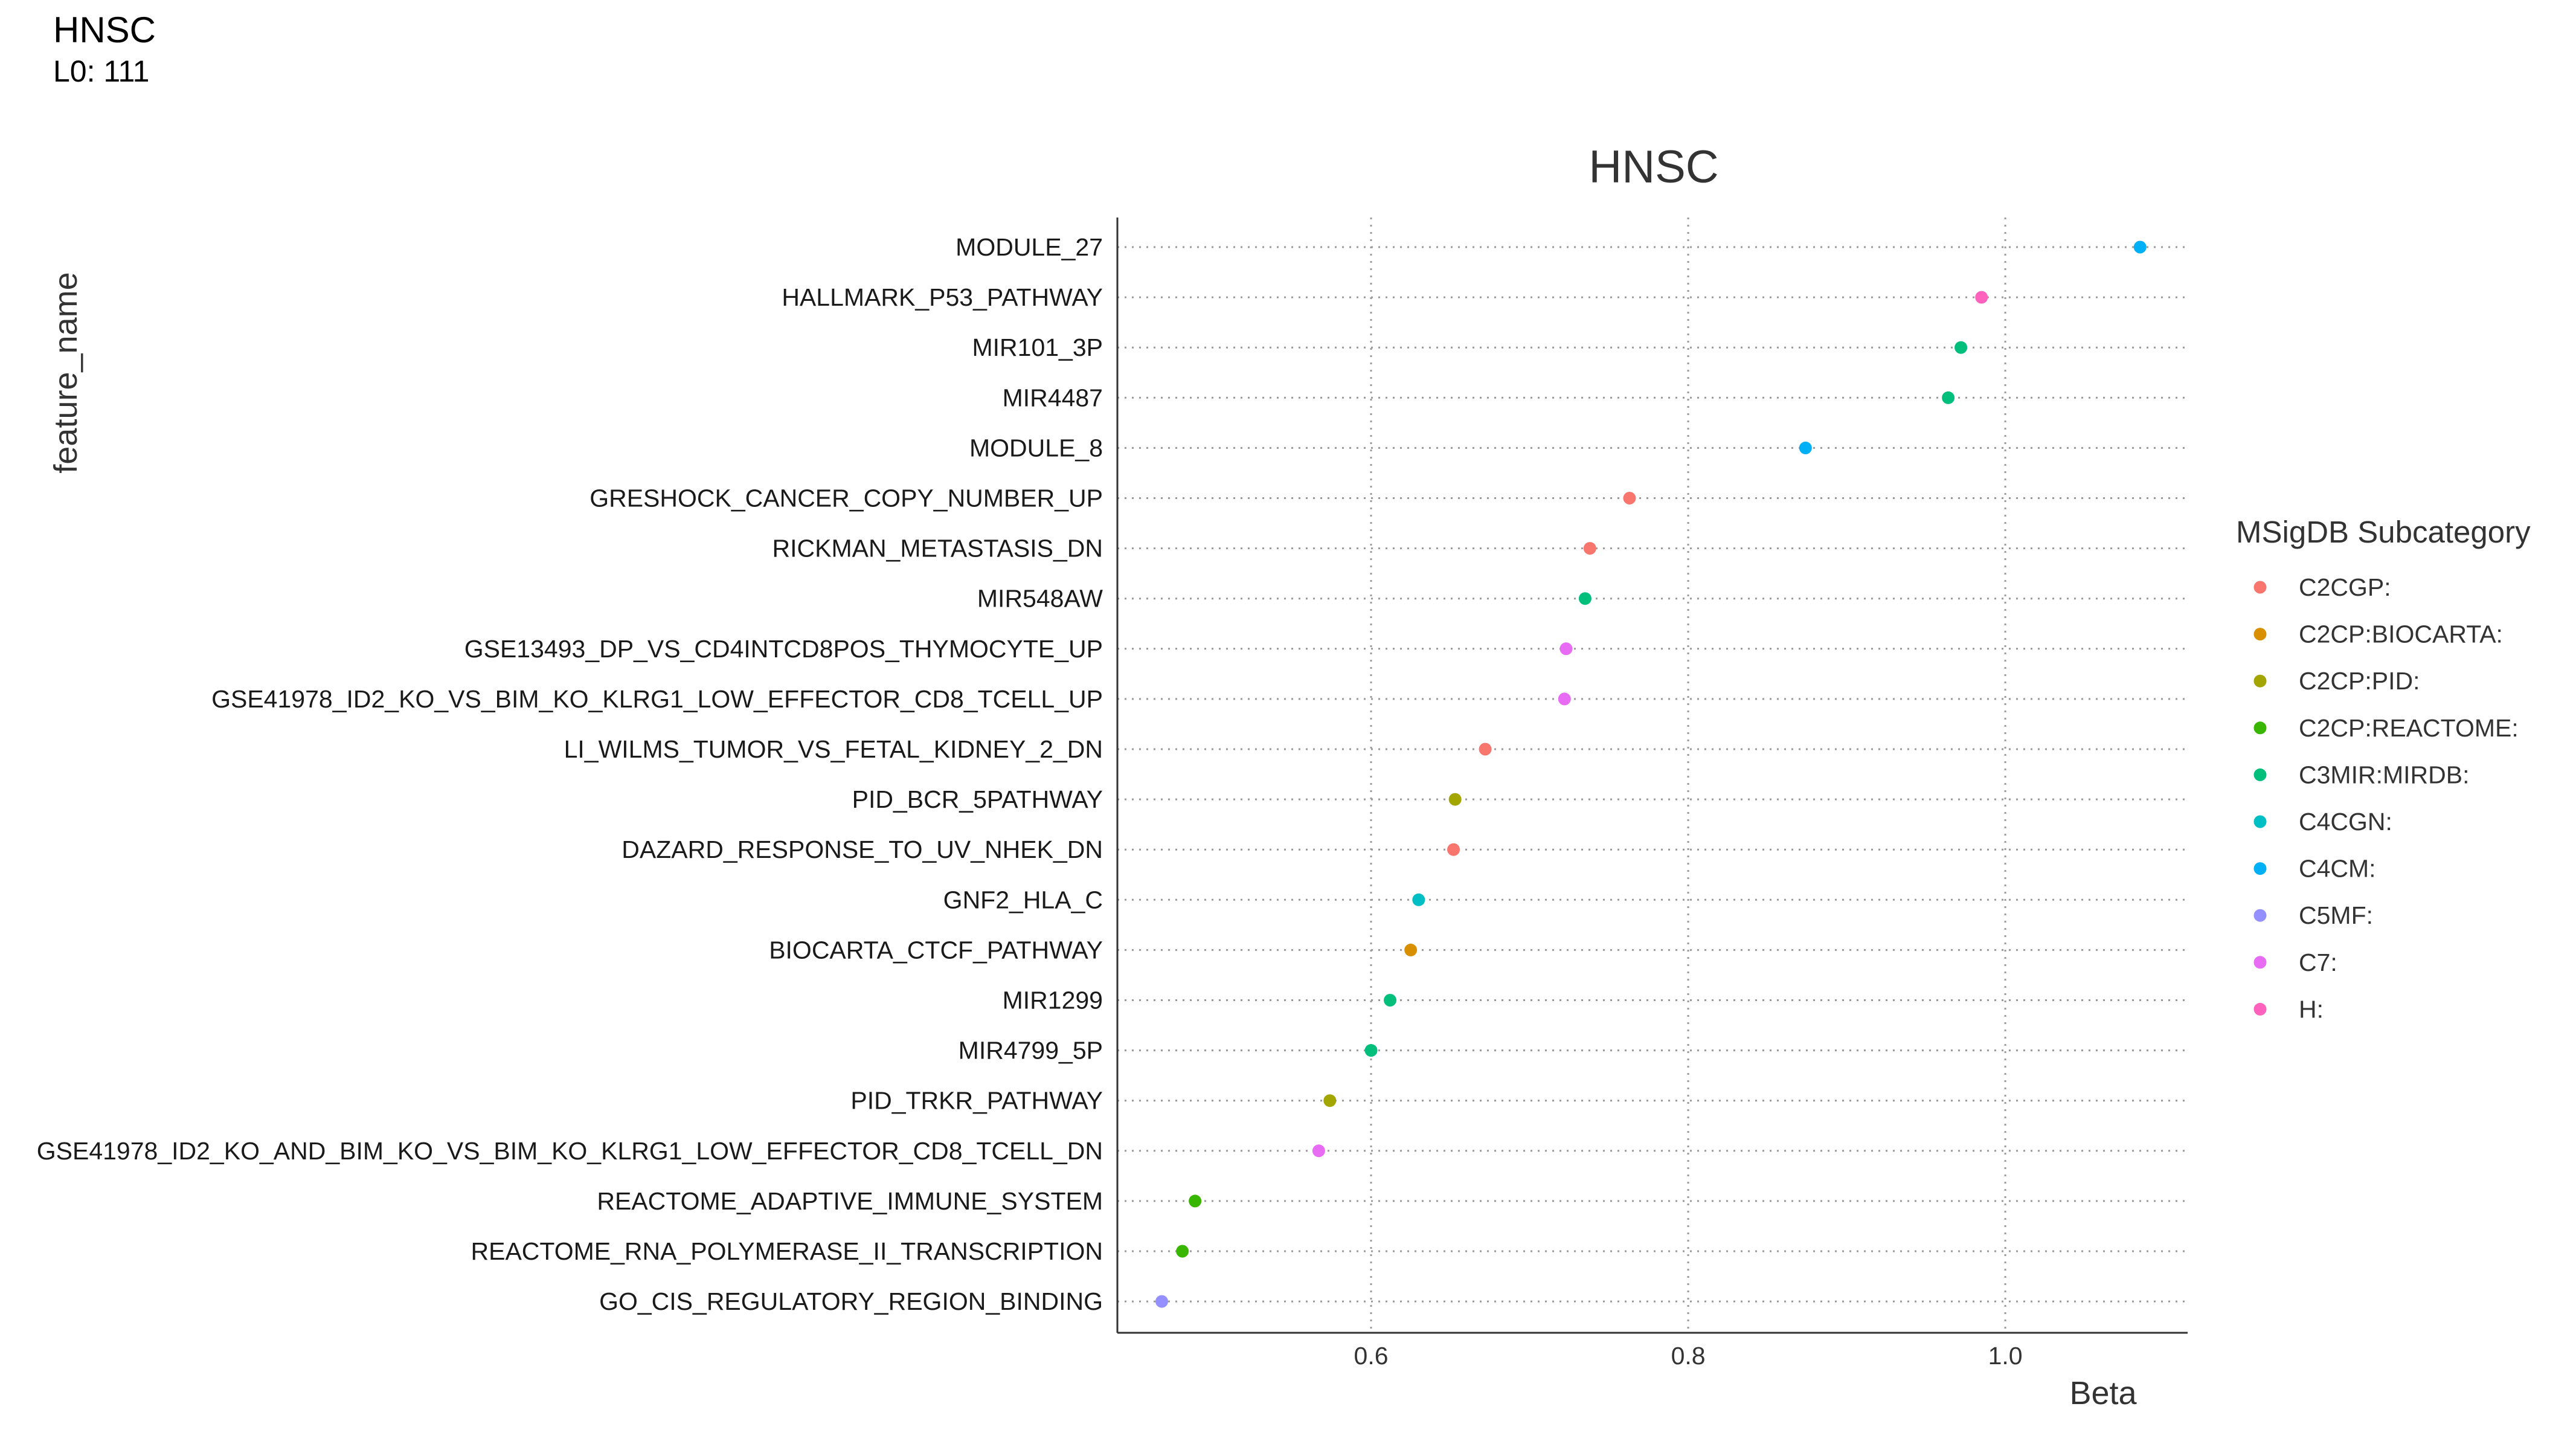  Describe the element at coordinates (2336, 915) in the screenshot. I see `legend-label: C5MF:` at that location.